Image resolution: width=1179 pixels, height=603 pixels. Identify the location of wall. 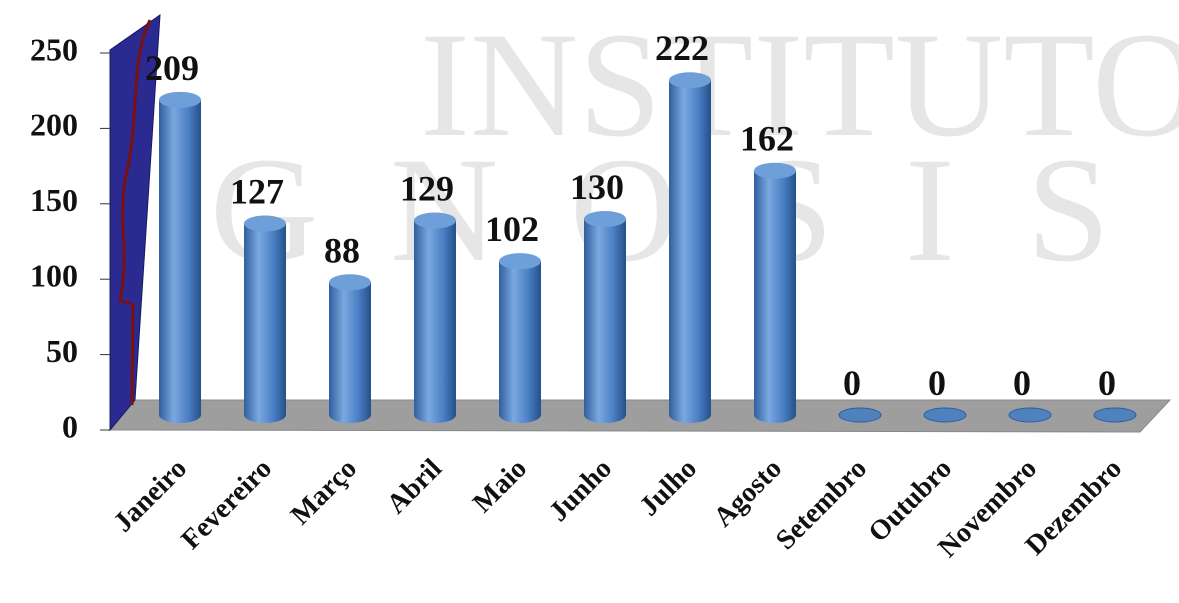
(135, 222).